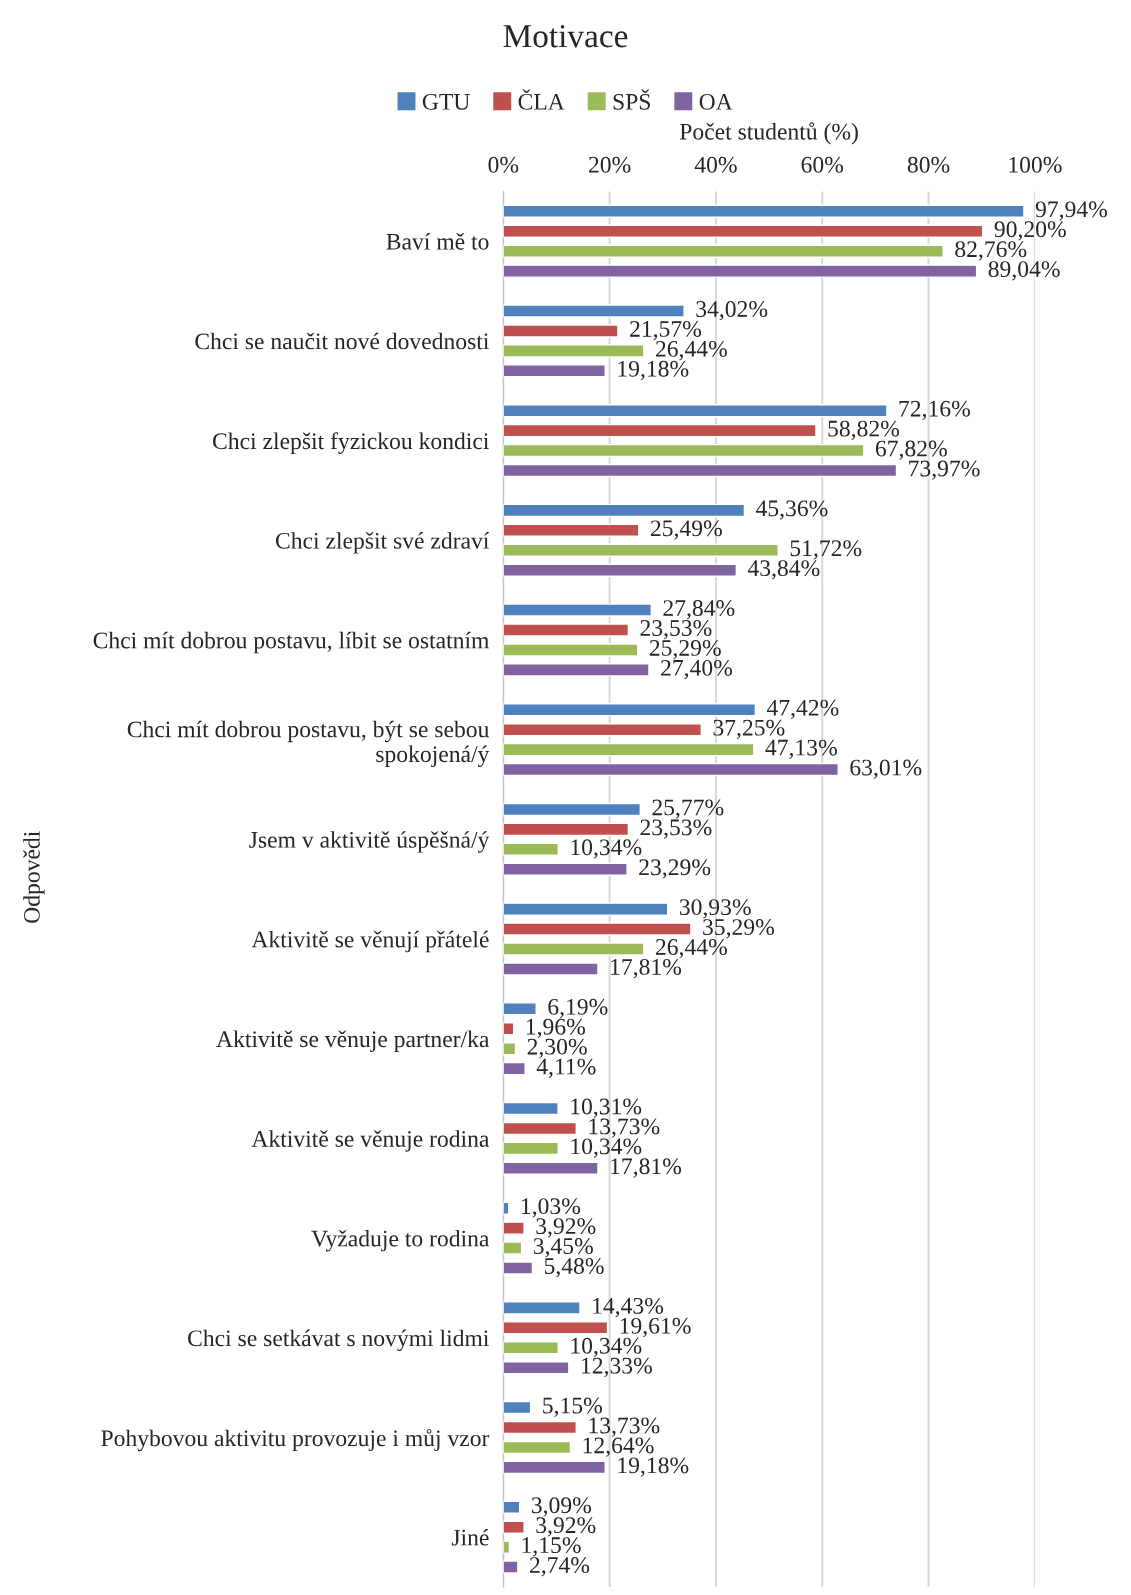  I want to click on legend-label: ČLA, so click(541, 99).